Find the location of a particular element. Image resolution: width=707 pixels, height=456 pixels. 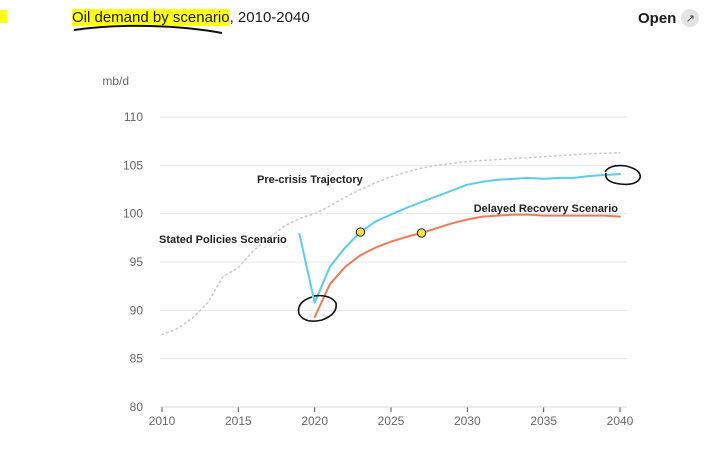

y-tick-label: 90 is located at coordinates (137, 310).